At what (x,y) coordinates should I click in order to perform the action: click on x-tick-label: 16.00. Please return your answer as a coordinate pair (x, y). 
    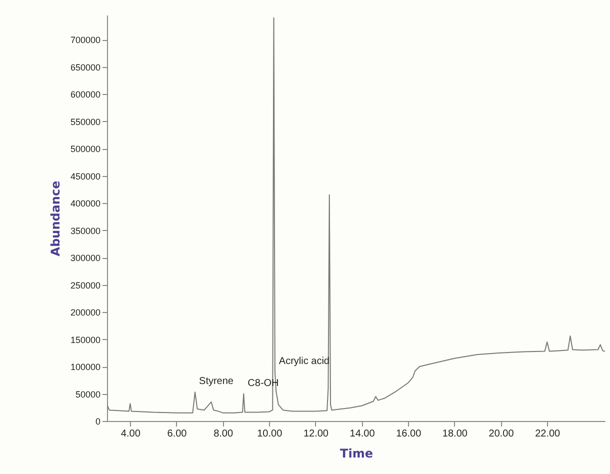
    Looking at the image, I should click on (409, 434).